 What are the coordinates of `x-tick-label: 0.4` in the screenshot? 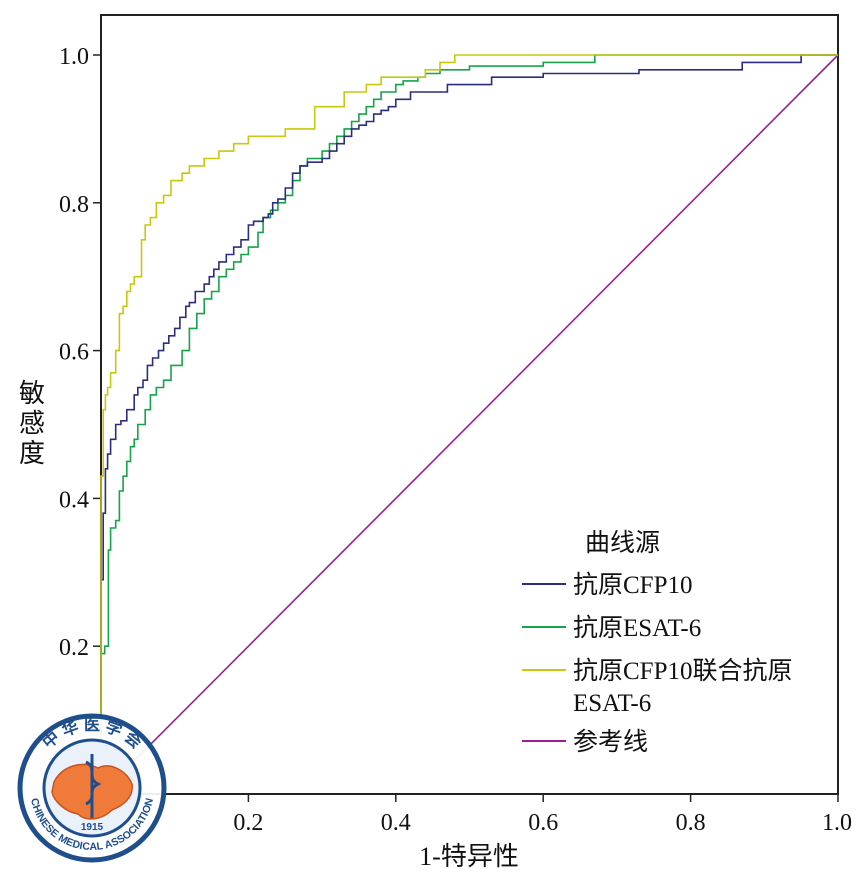 It's located at (396, 823).